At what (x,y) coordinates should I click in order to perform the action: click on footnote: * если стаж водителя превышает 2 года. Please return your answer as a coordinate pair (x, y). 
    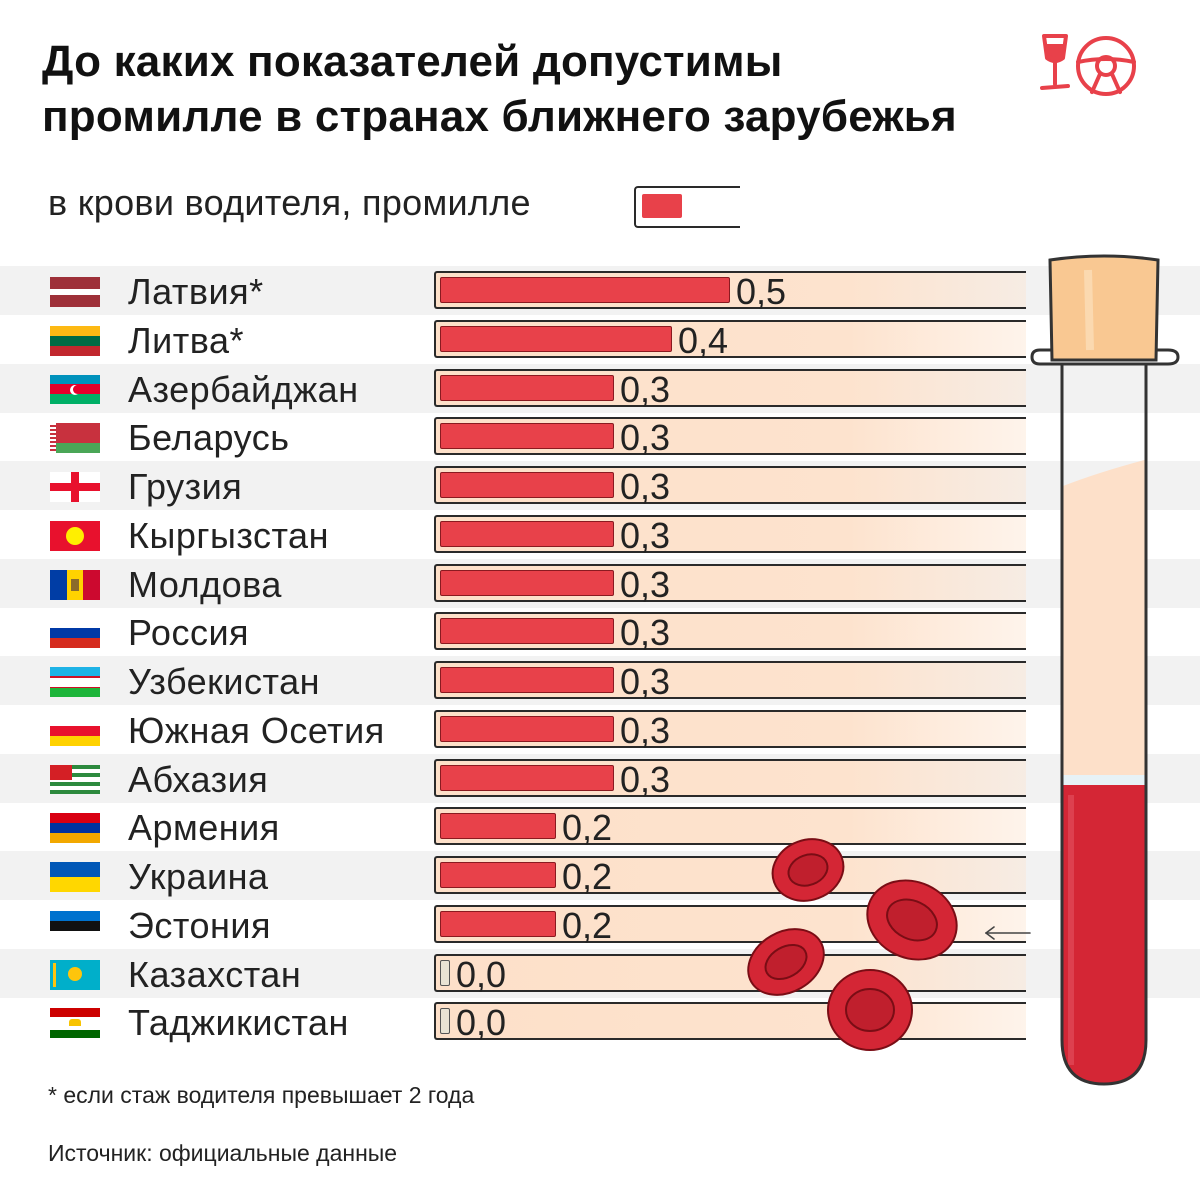
    Looking at the image, I should click on (261, 1095).